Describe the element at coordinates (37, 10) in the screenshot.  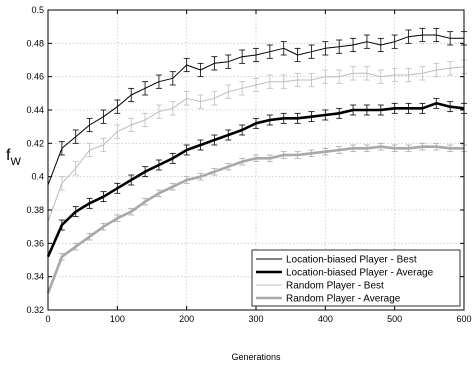
I see `y-tick-label: 0.5` at that location.